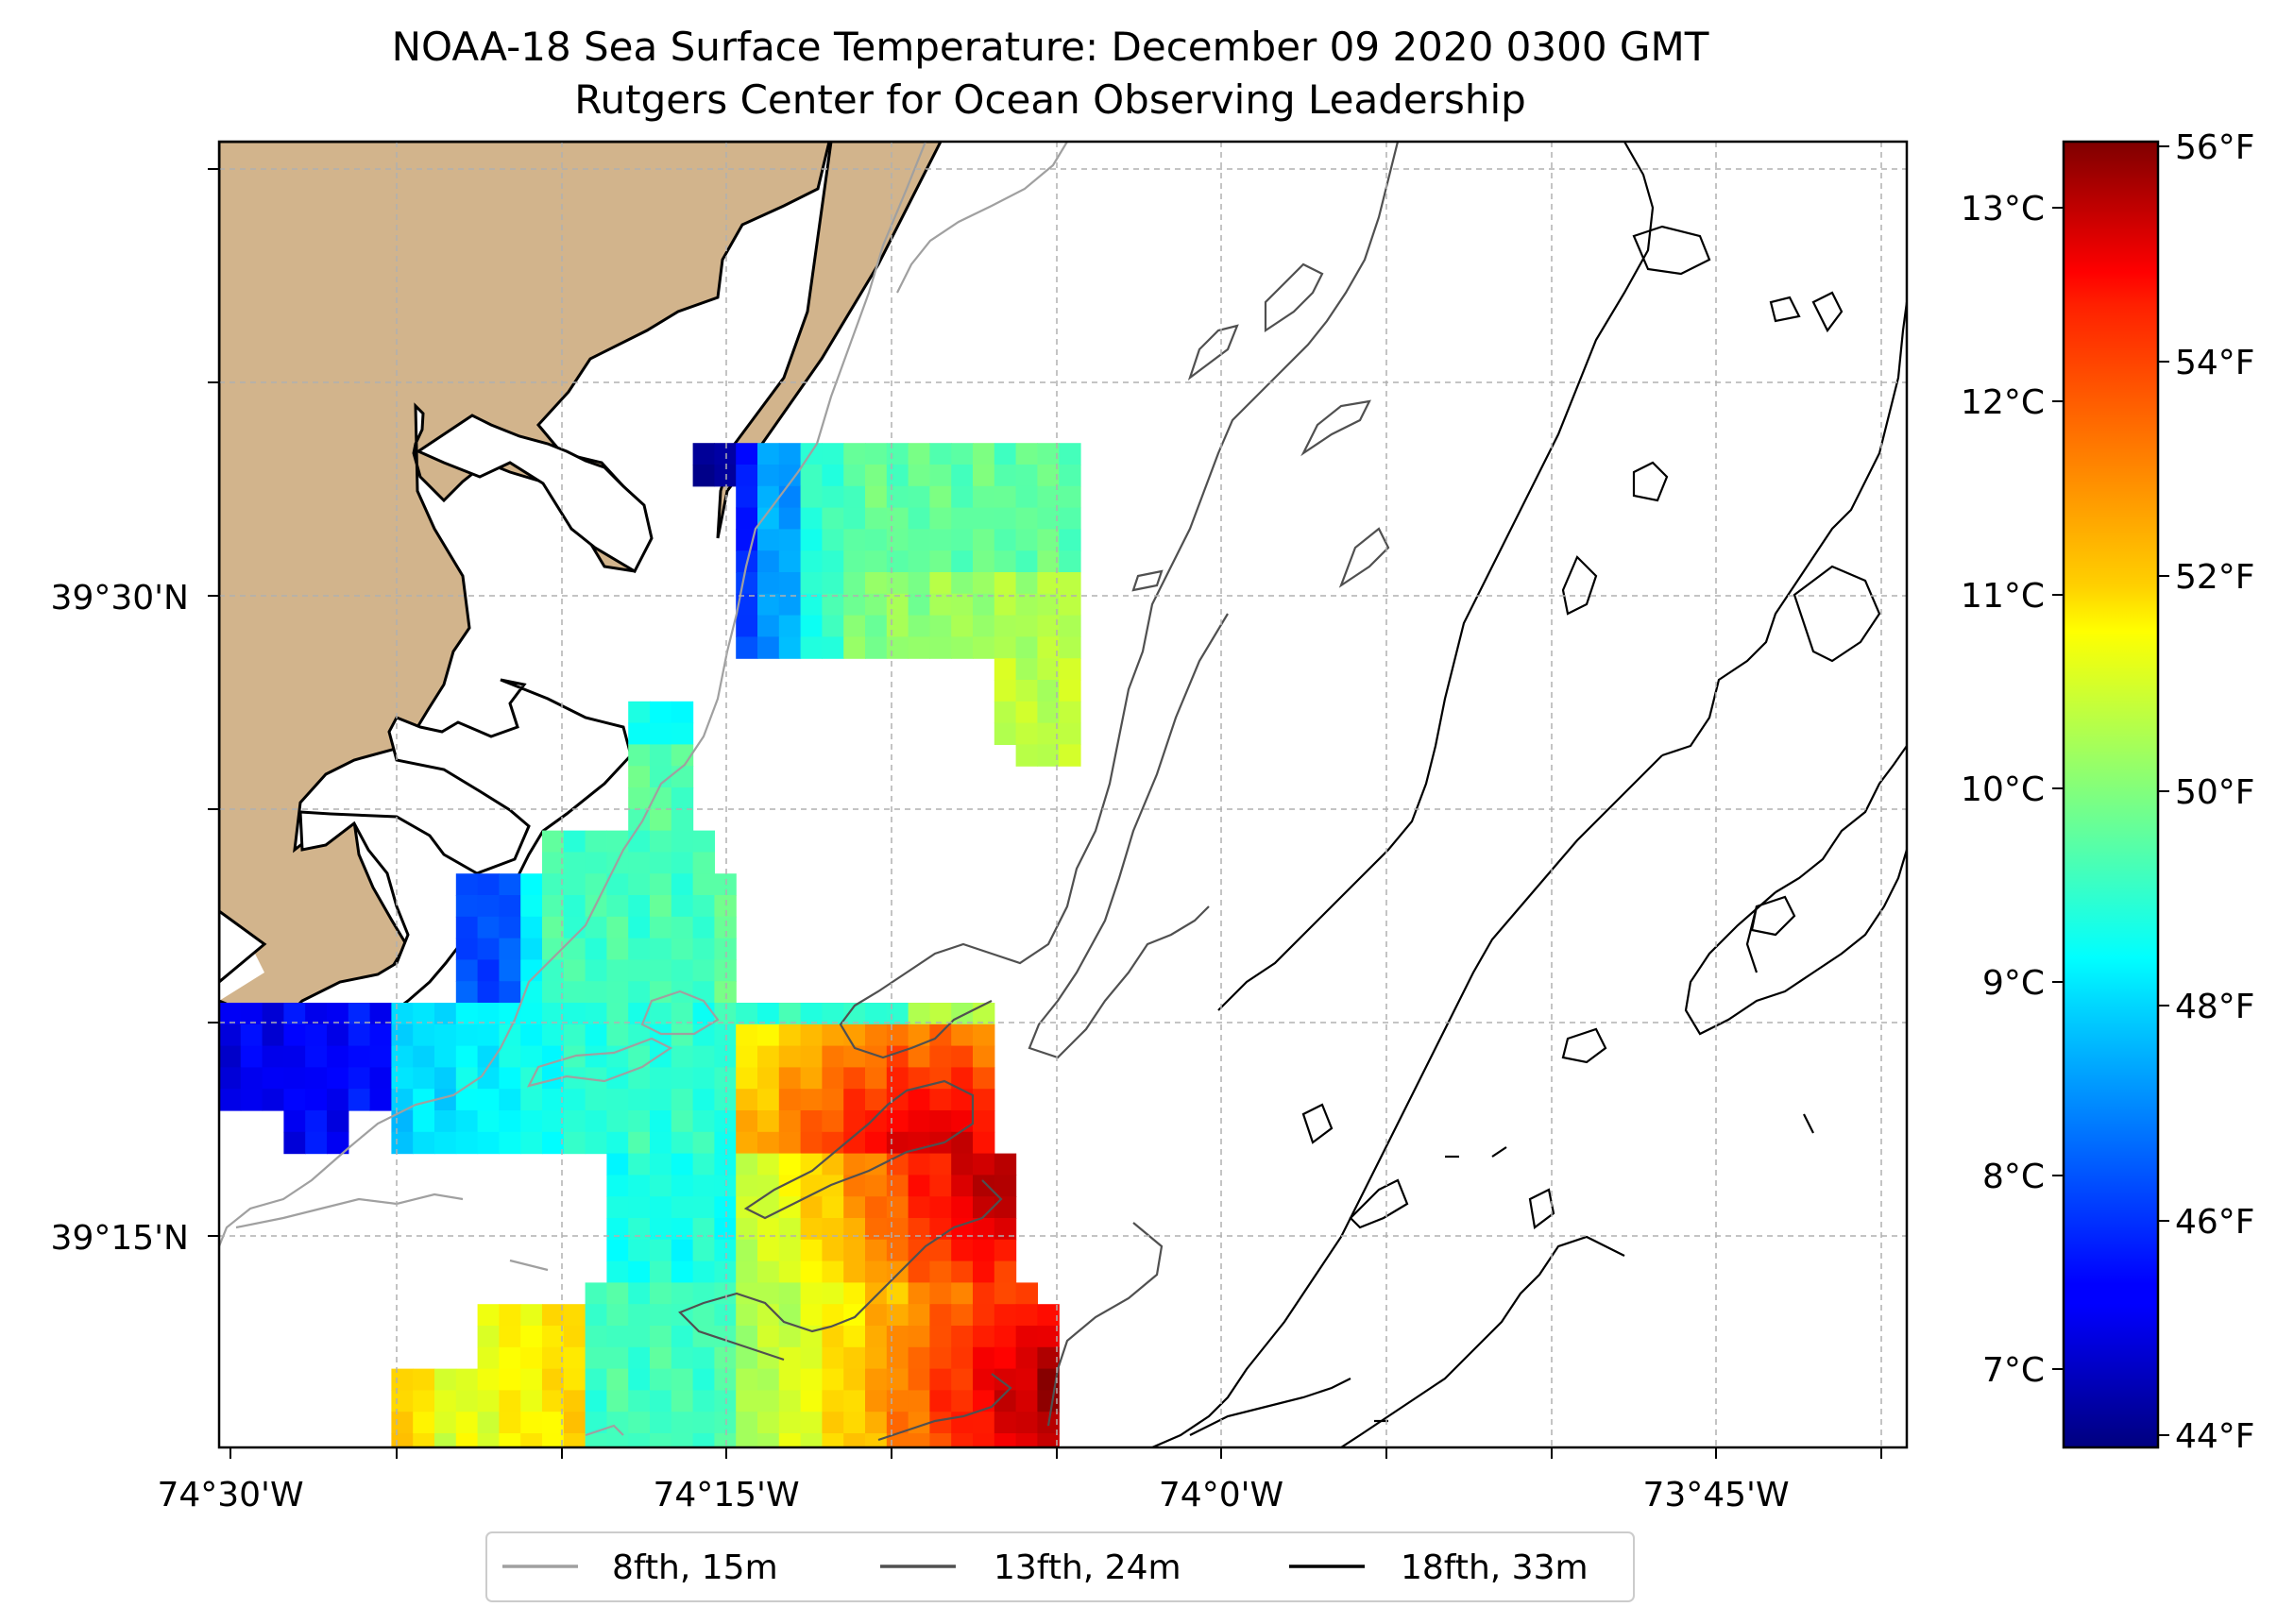 The height and width of the screenshot is (1624, 2294). Describe the element at coordinates (534, 494) in the screenshot. I see `bay-water` at that location.